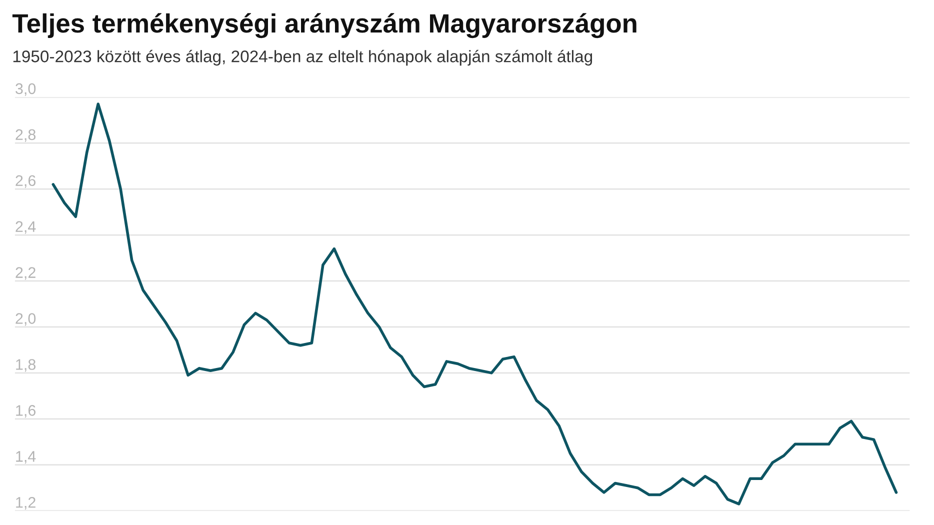  What do you see at coordinates (324, 25) in the screenshot?
I see `chart-title: Teljes termékenységi arányszám Magyarországon` at bounding box center [324, 25].